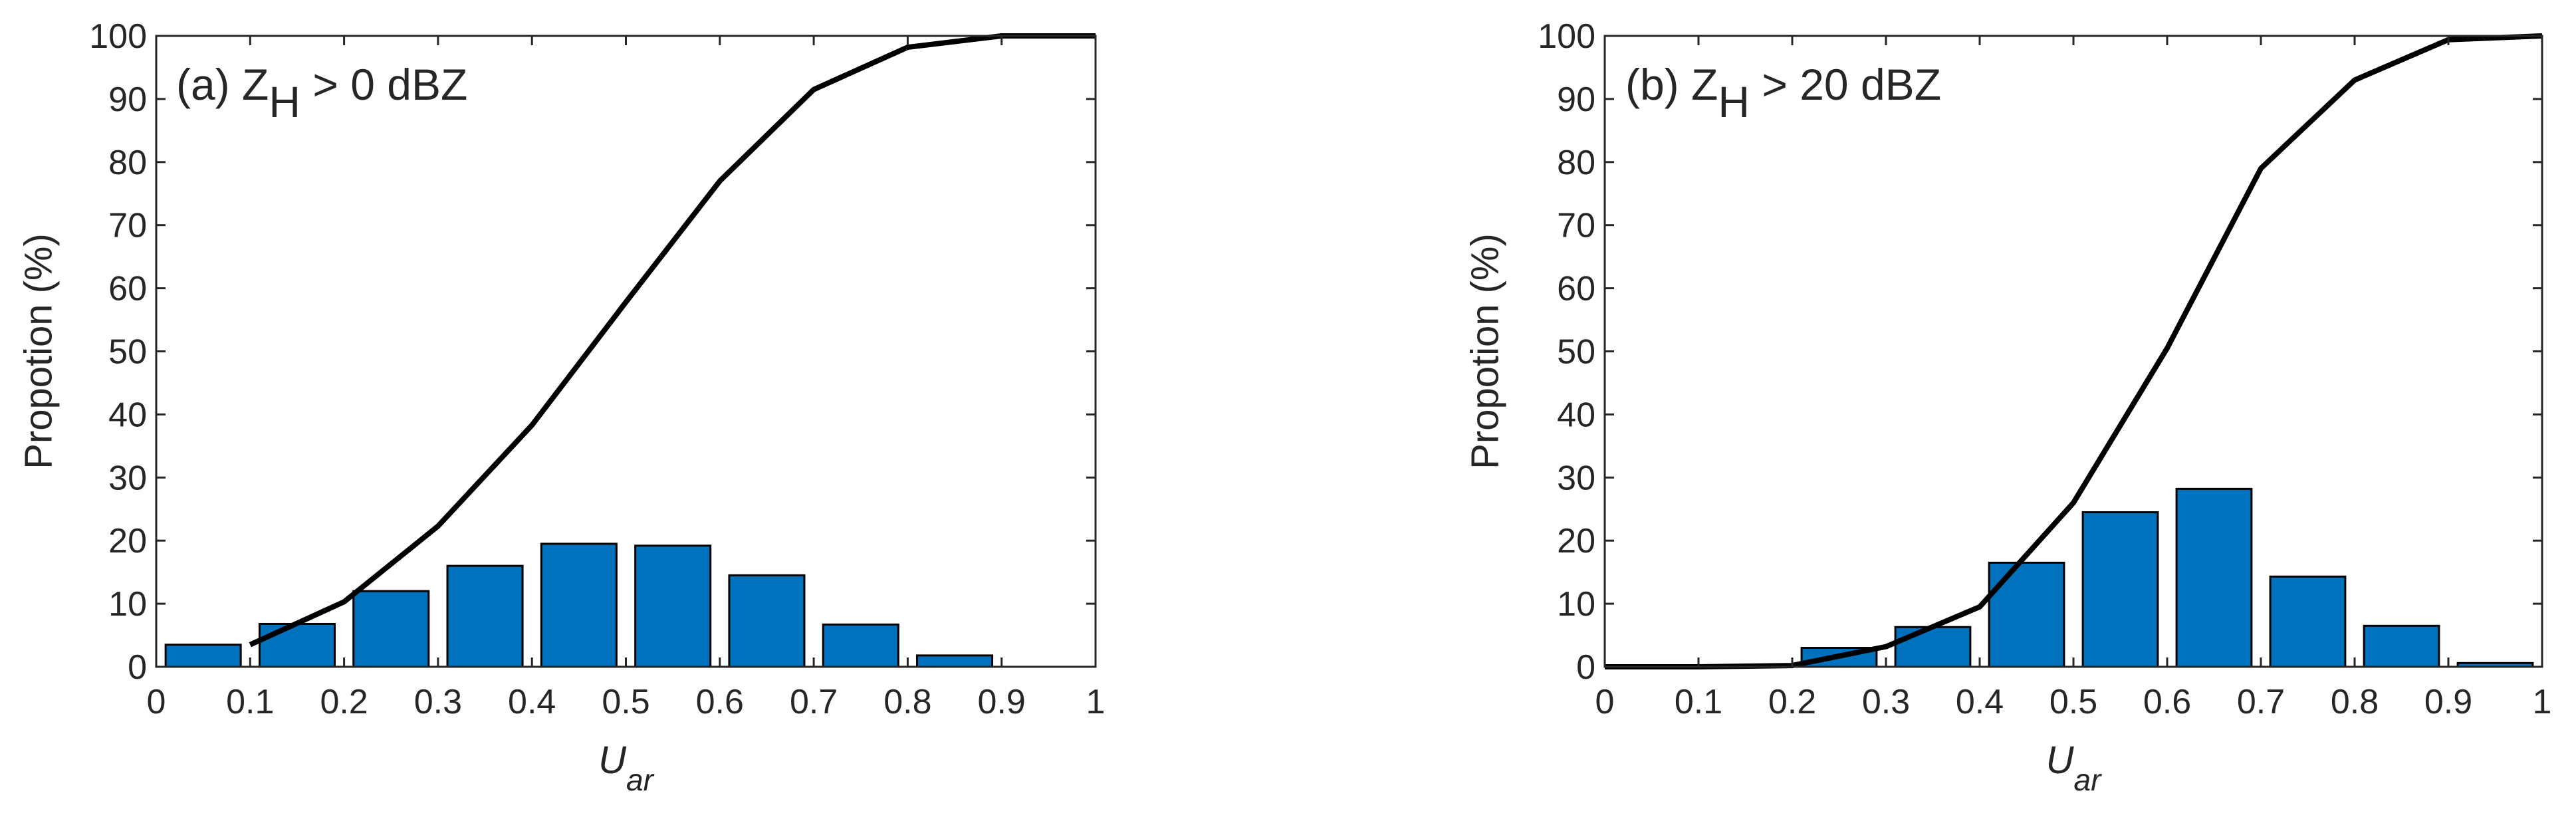 The height and width of the screenshot is (833, 2576). I want to click on annotation-text: (a) Z, so click(222, 84).